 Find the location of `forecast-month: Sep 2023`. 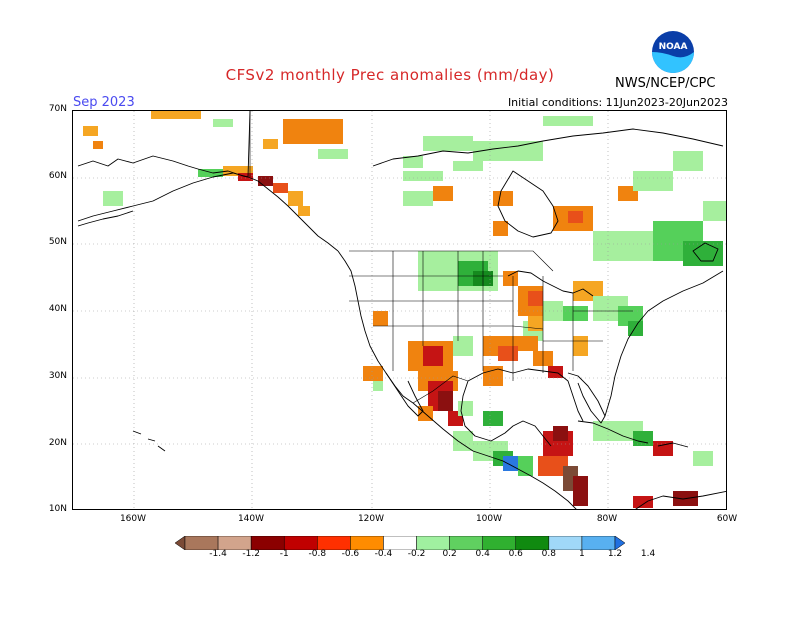

forecast-month: Sep 2023 is located at coordinates (104, 102).